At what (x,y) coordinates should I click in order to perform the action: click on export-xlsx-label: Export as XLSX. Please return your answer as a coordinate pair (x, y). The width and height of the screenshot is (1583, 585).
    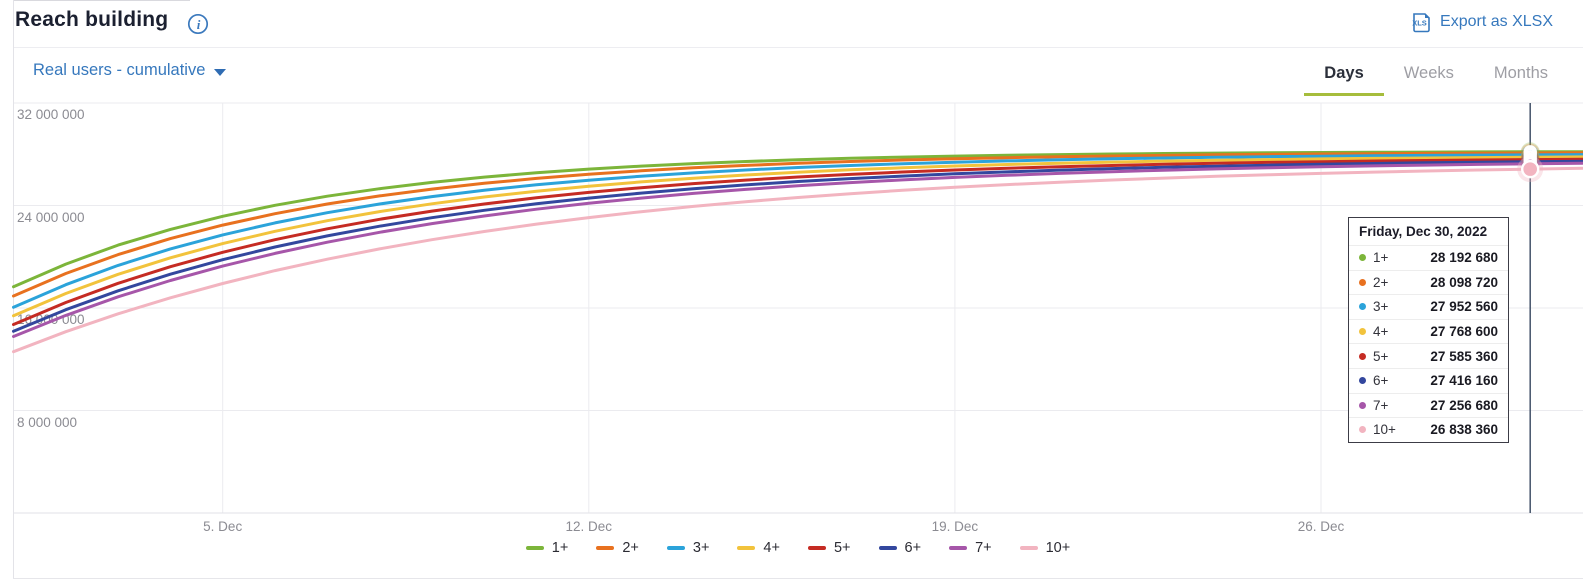
    Looking at the image, I should click on (1496, 21).